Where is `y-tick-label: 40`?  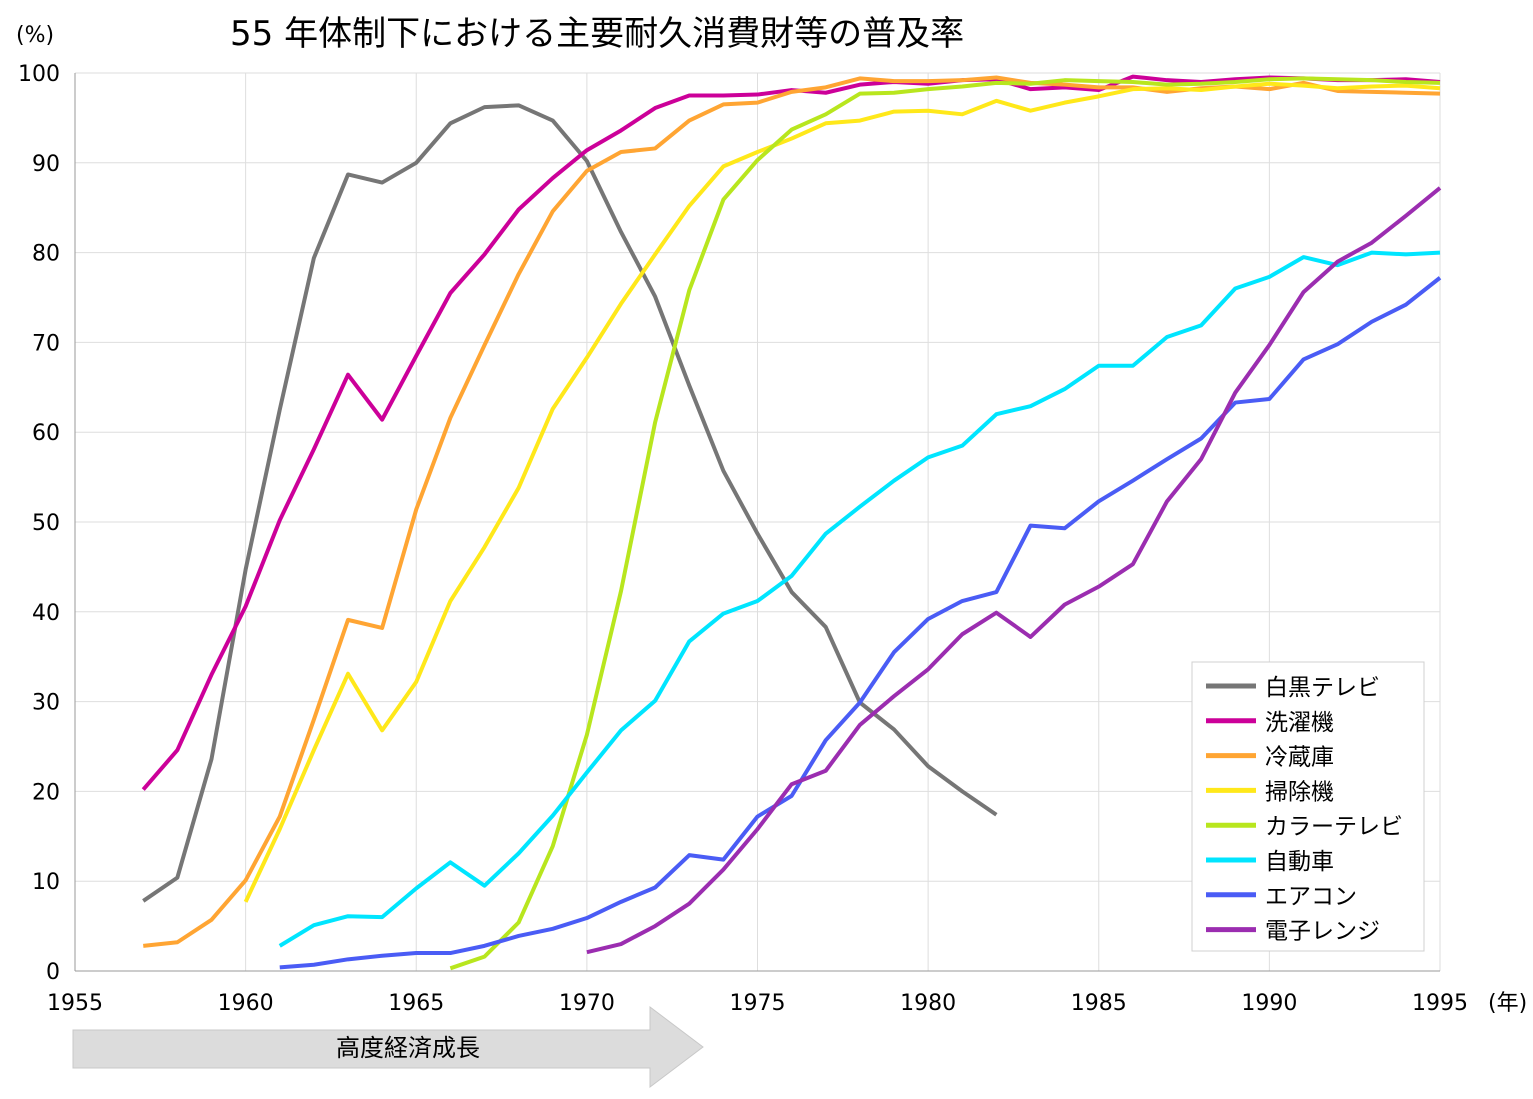
y-tick-label: 40 is located at coordinates (46, 613).